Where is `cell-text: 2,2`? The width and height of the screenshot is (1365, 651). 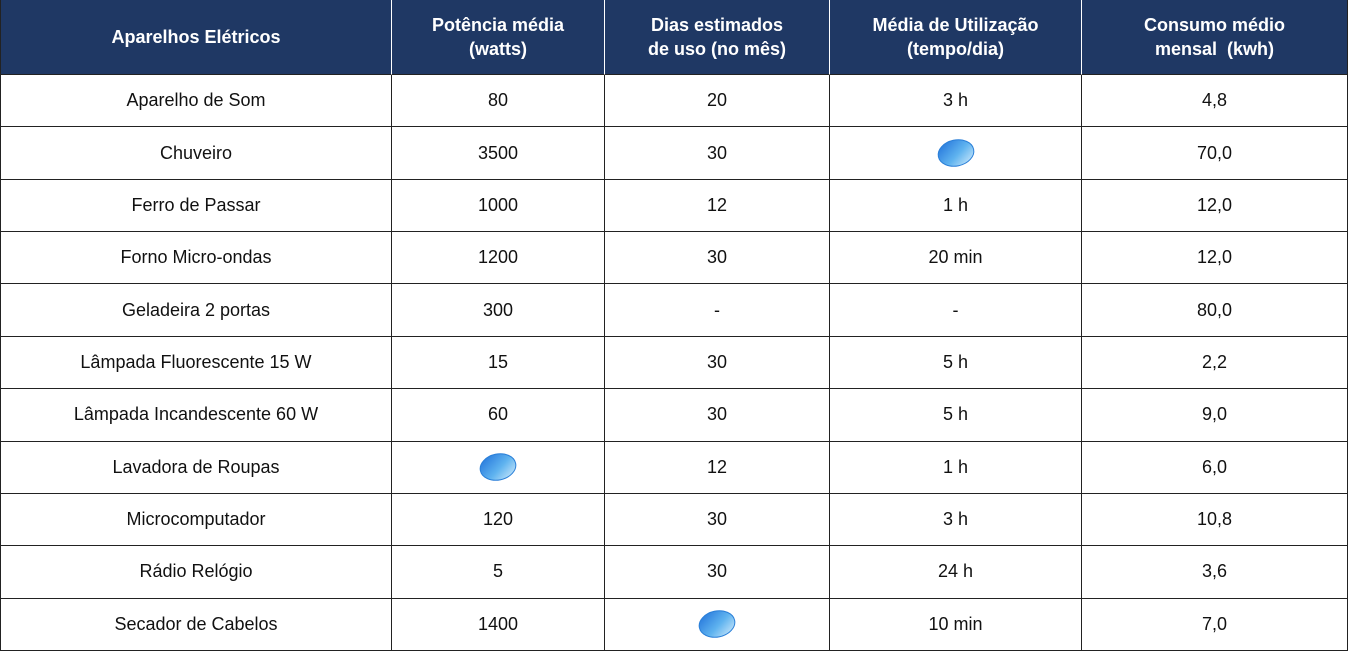
cell-text: 2,2 is located at coordinates (1214, 361).